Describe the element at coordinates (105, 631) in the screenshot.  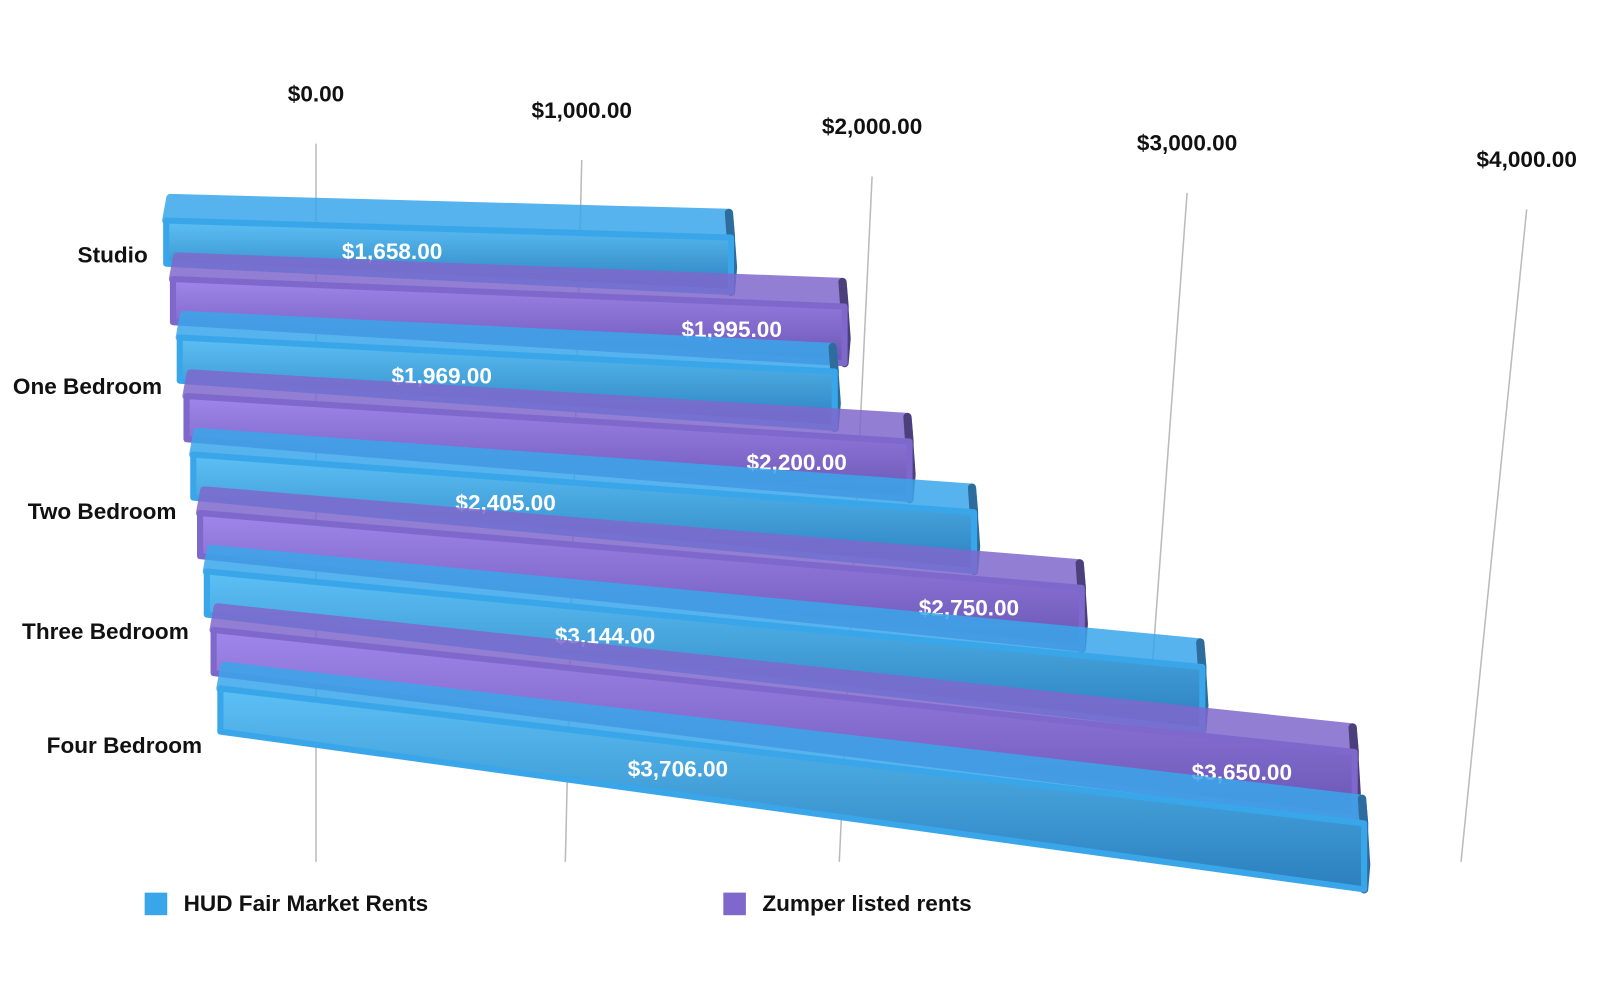
I see `category-label: Three Bedroom` at that location.